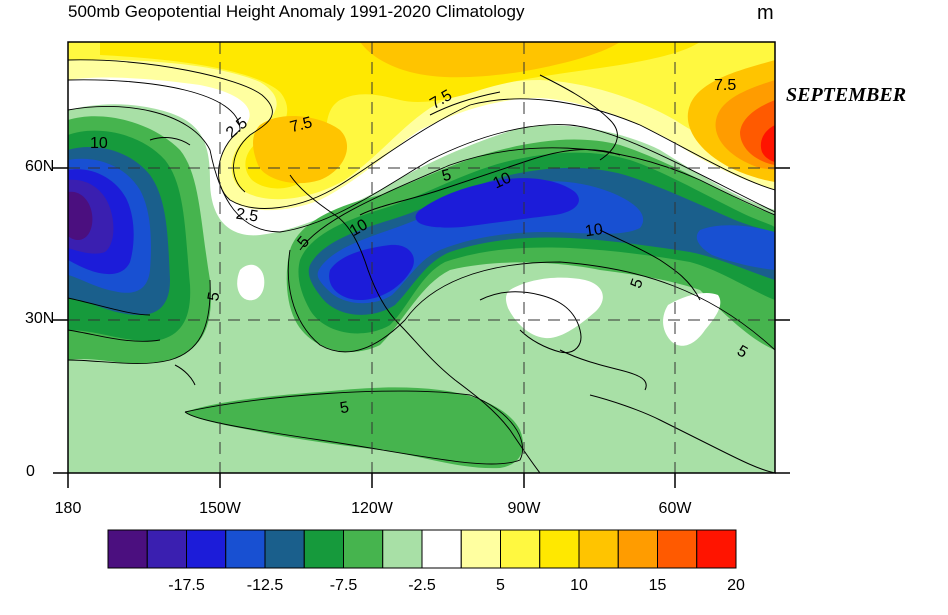 This screenshot has height=615, width=948. I want to click on colorbar-tick-label: 10, so click(579, 585).